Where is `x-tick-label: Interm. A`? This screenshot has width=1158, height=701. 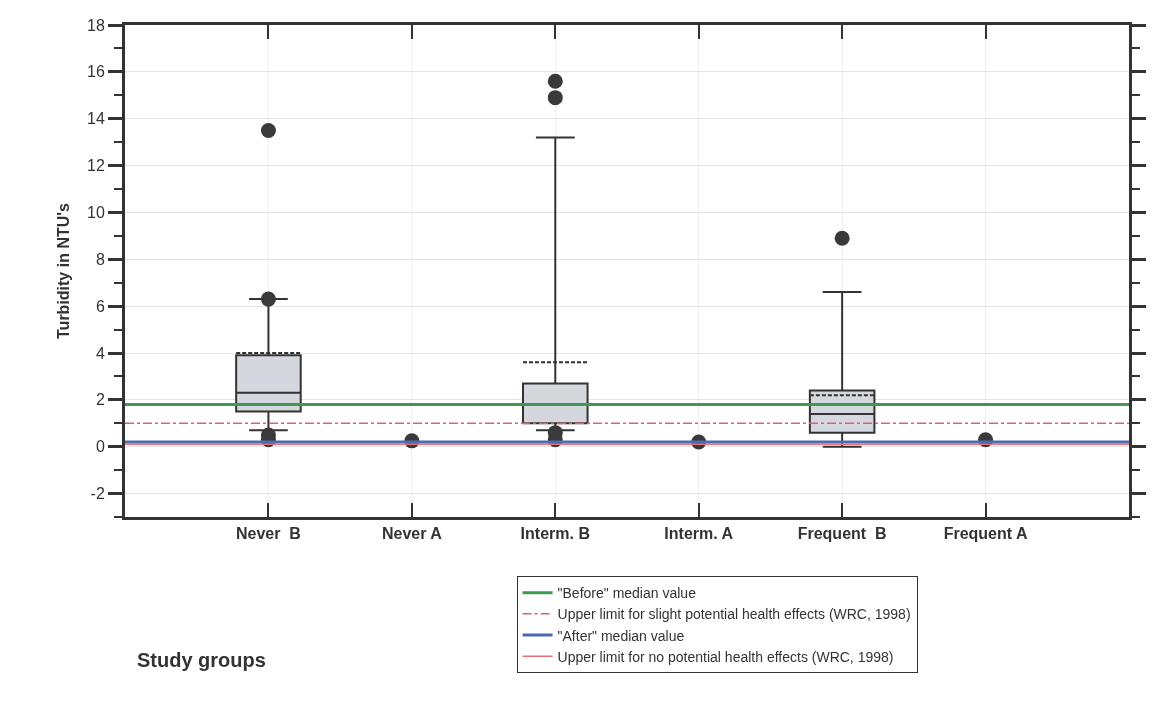
x-tick-label: Interm. A is located at coordinates (699, 534).